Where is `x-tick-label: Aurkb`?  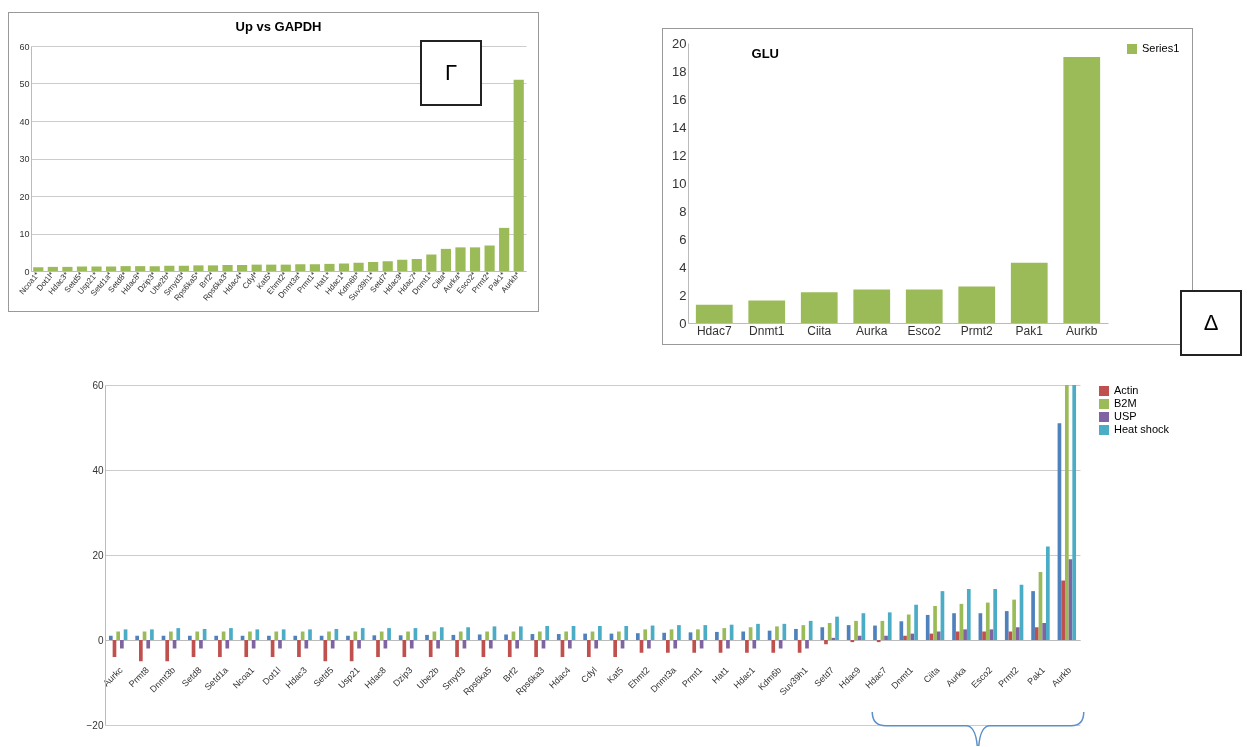
x-tick-label: Aurkb is located at coordinates (1082, 330).